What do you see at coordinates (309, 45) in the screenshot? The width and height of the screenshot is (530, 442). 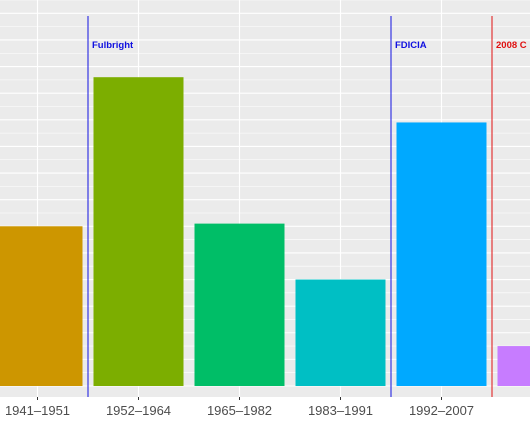 I see `annotation-labels: Fulbright FDICIA 2008 C` at bounding box center [309, 45].